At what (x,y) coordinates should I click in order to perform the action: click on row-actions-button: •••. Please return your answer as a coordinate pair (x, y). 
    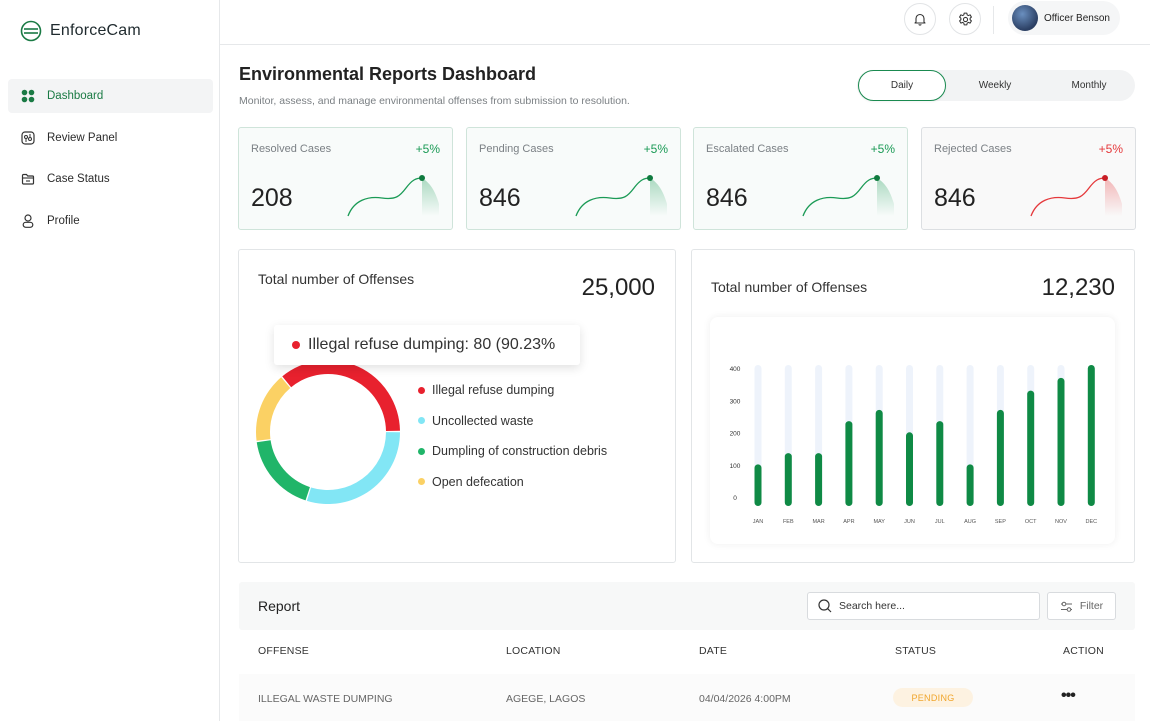
    Looking at the image, I should click on (1068, 695).